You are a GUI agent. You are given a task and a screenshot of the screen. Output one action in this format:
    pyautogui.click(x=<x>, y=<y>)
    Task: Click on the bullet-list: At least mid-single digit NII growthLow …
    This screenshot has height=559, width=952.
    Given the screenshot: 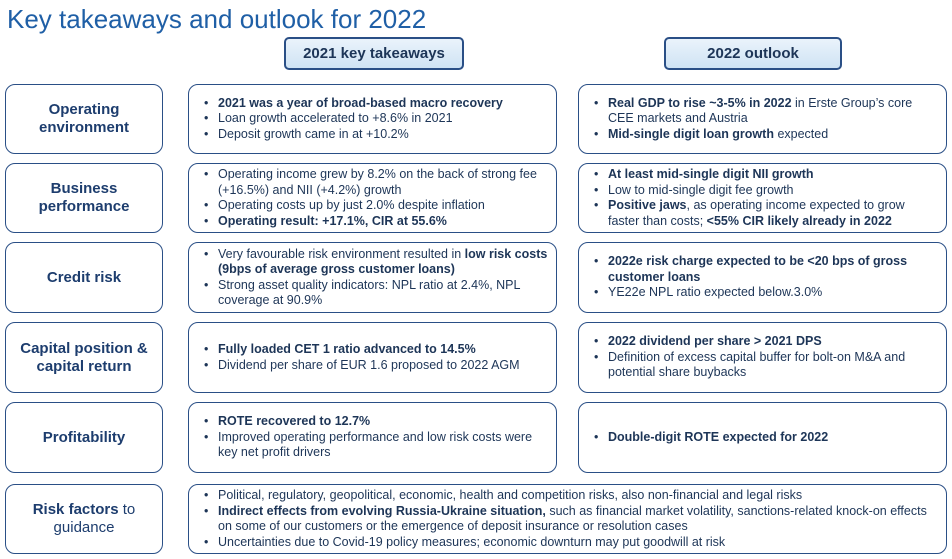 What is the action you would take?
    pyautogui.click(x=766, y=198)
    